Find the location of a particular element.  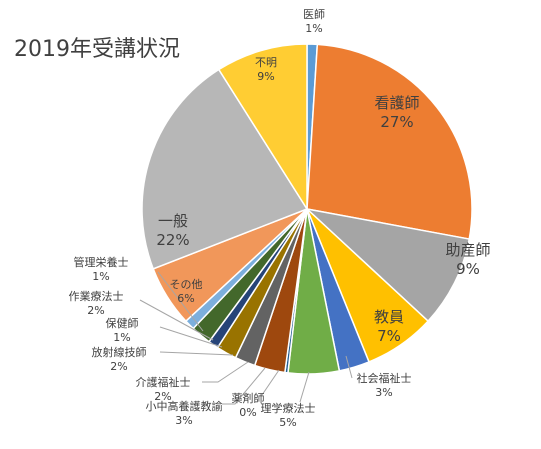

slice-value-label-8: 2% is located at coordinates (162, 396).